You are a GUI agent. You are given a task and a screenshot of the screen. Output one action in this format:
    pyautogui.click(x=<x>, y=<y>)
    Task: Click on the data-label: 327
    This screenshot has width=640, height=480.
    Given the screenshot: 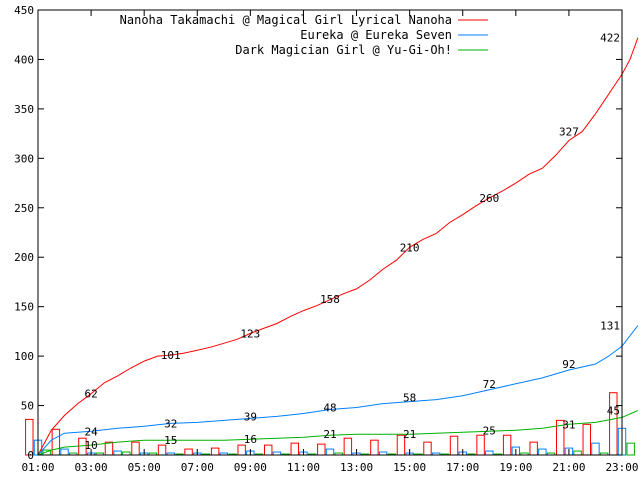 What is the action you would take?
    pyautogui.click(x=569, y=132)
    